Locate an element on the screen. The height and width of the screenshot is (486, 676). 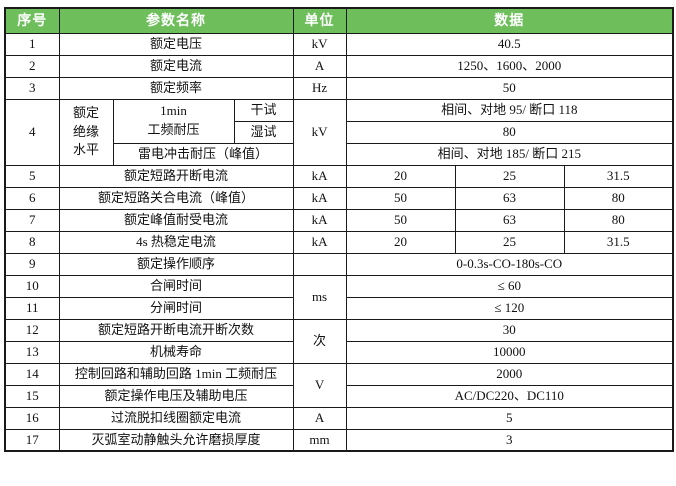
table-row: 12 额定短路开断电流开断次数 次 30 is located at coordinates (339, 341).